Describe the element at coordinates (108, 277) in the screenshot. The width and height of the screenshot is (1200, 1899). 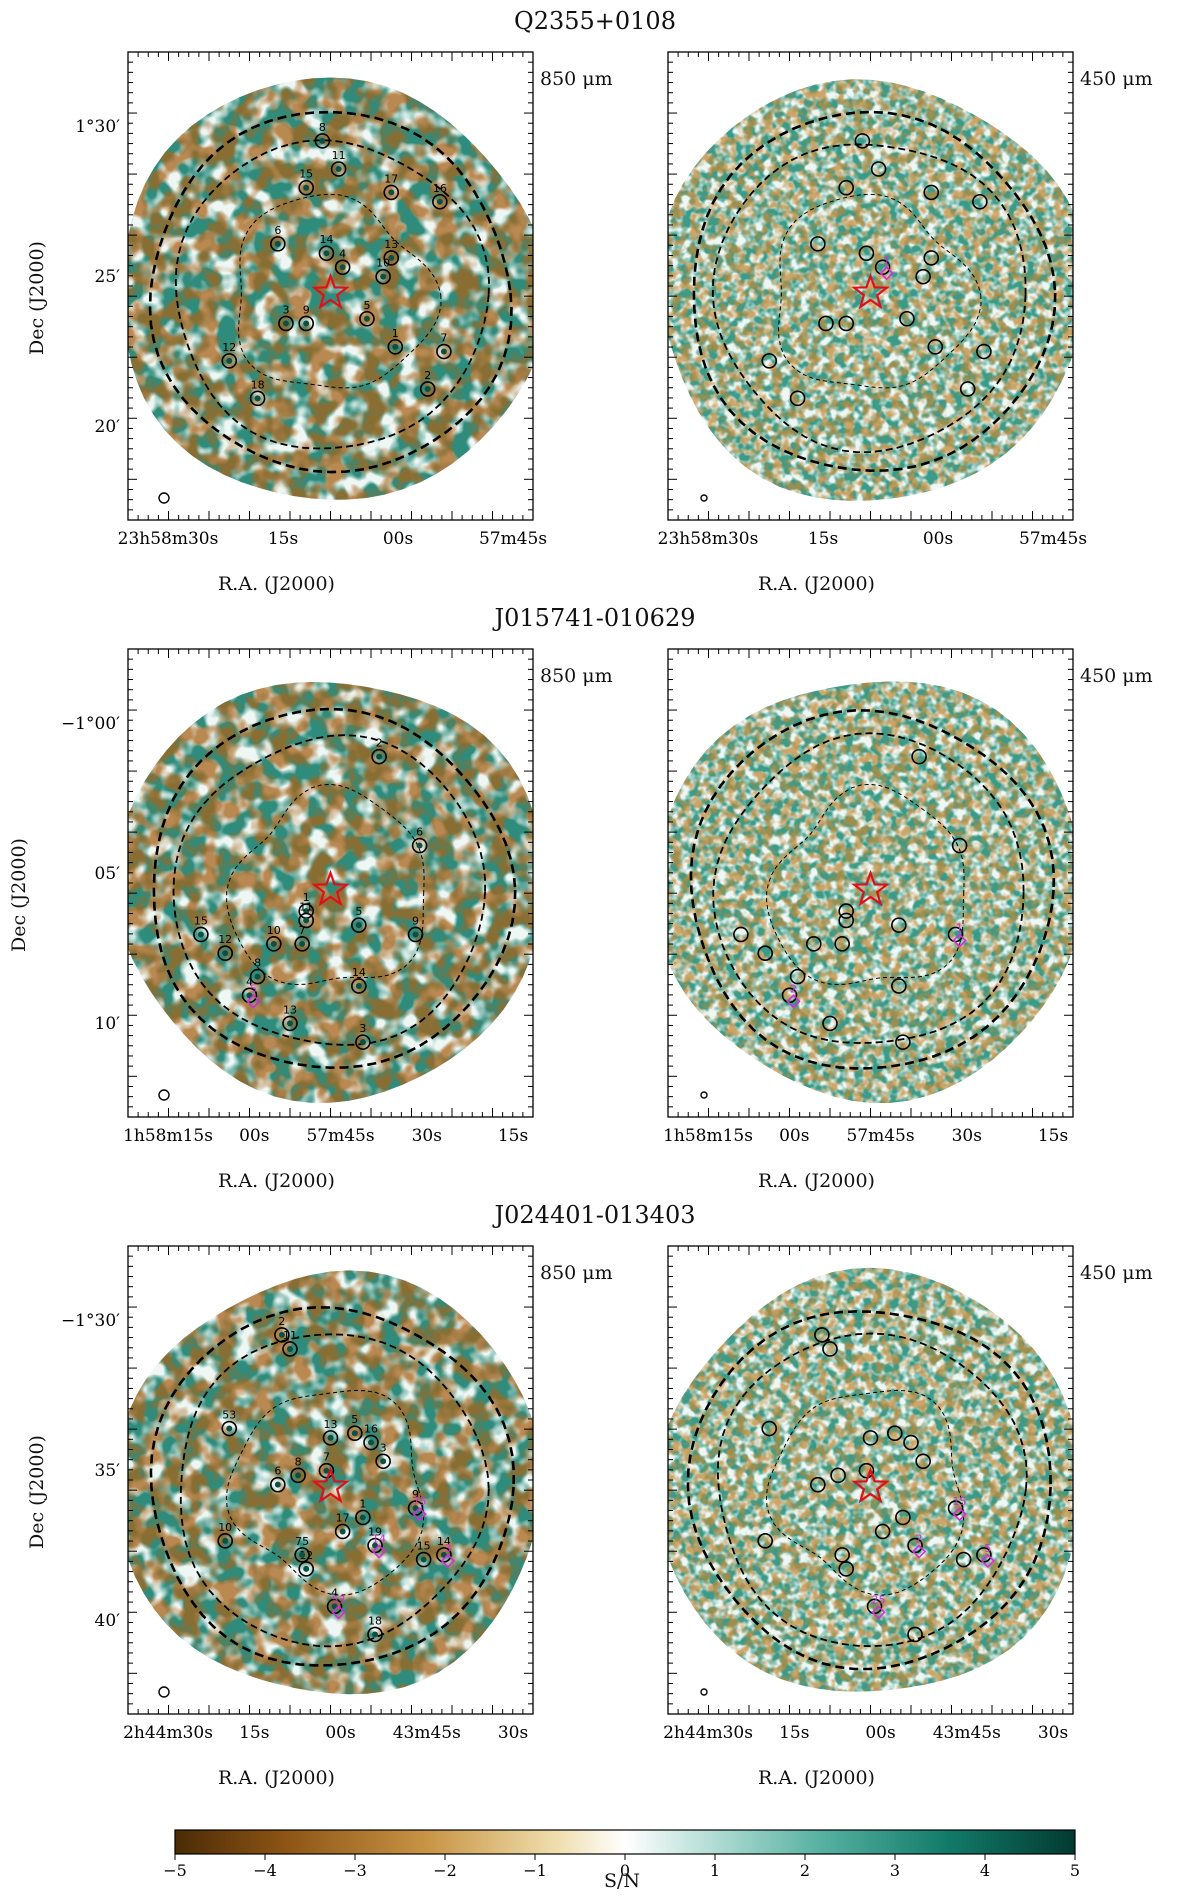
I see `dec-tick-label: 25′` at that location.